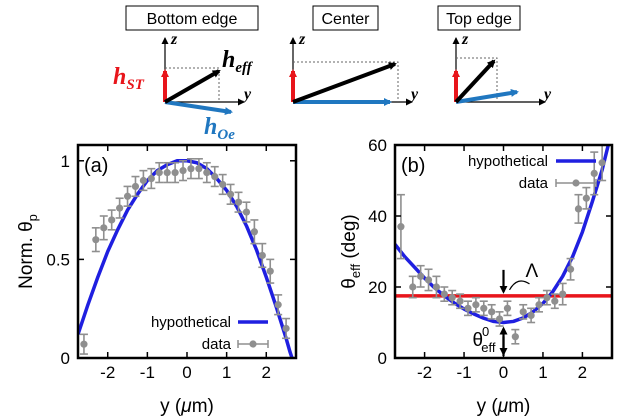 The image size is (618, 418). Describe the element at coordinates (351, 251) in the screenshot. I see `y-axis-label: θeff (deg)` at that location.